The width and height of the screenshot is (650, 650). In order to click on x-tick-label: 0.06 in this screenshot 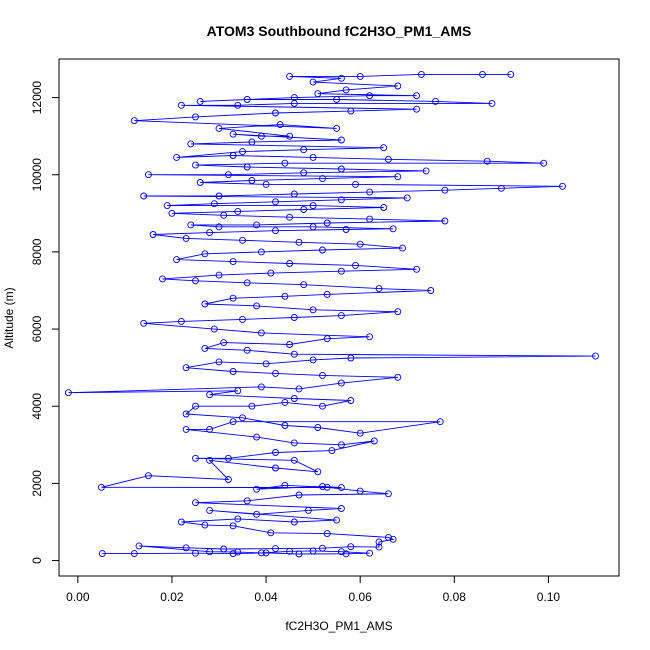, I will do `click(360, 597)`.